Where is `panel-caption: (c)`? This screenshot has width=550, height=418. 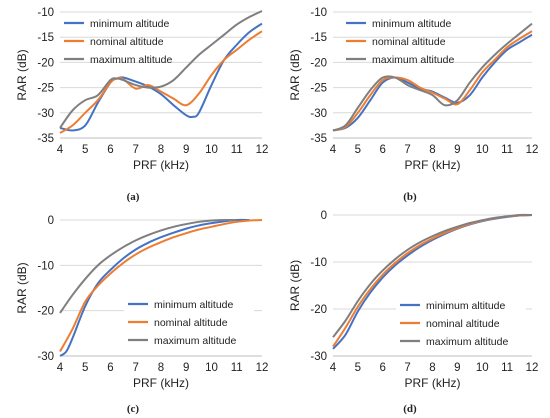 panel-caption: (c) is located at coordinates (133, 409).